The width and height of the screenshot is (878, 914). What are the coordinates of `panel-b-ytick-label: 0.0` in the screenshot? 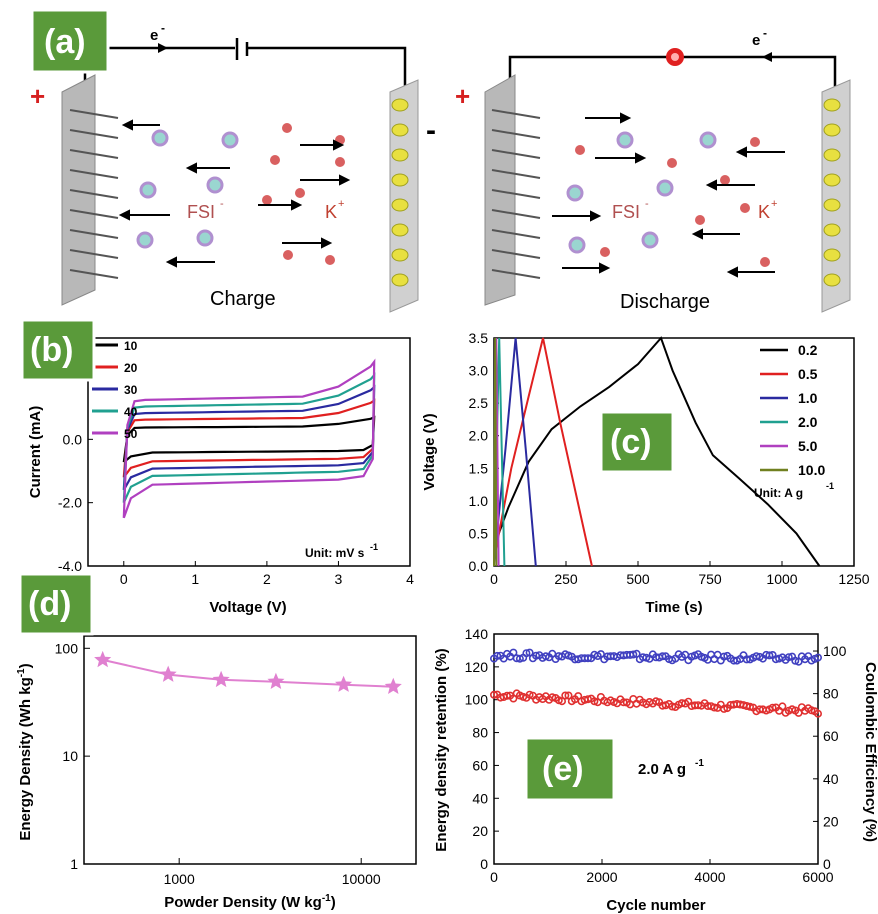 It's located at (73, 439).